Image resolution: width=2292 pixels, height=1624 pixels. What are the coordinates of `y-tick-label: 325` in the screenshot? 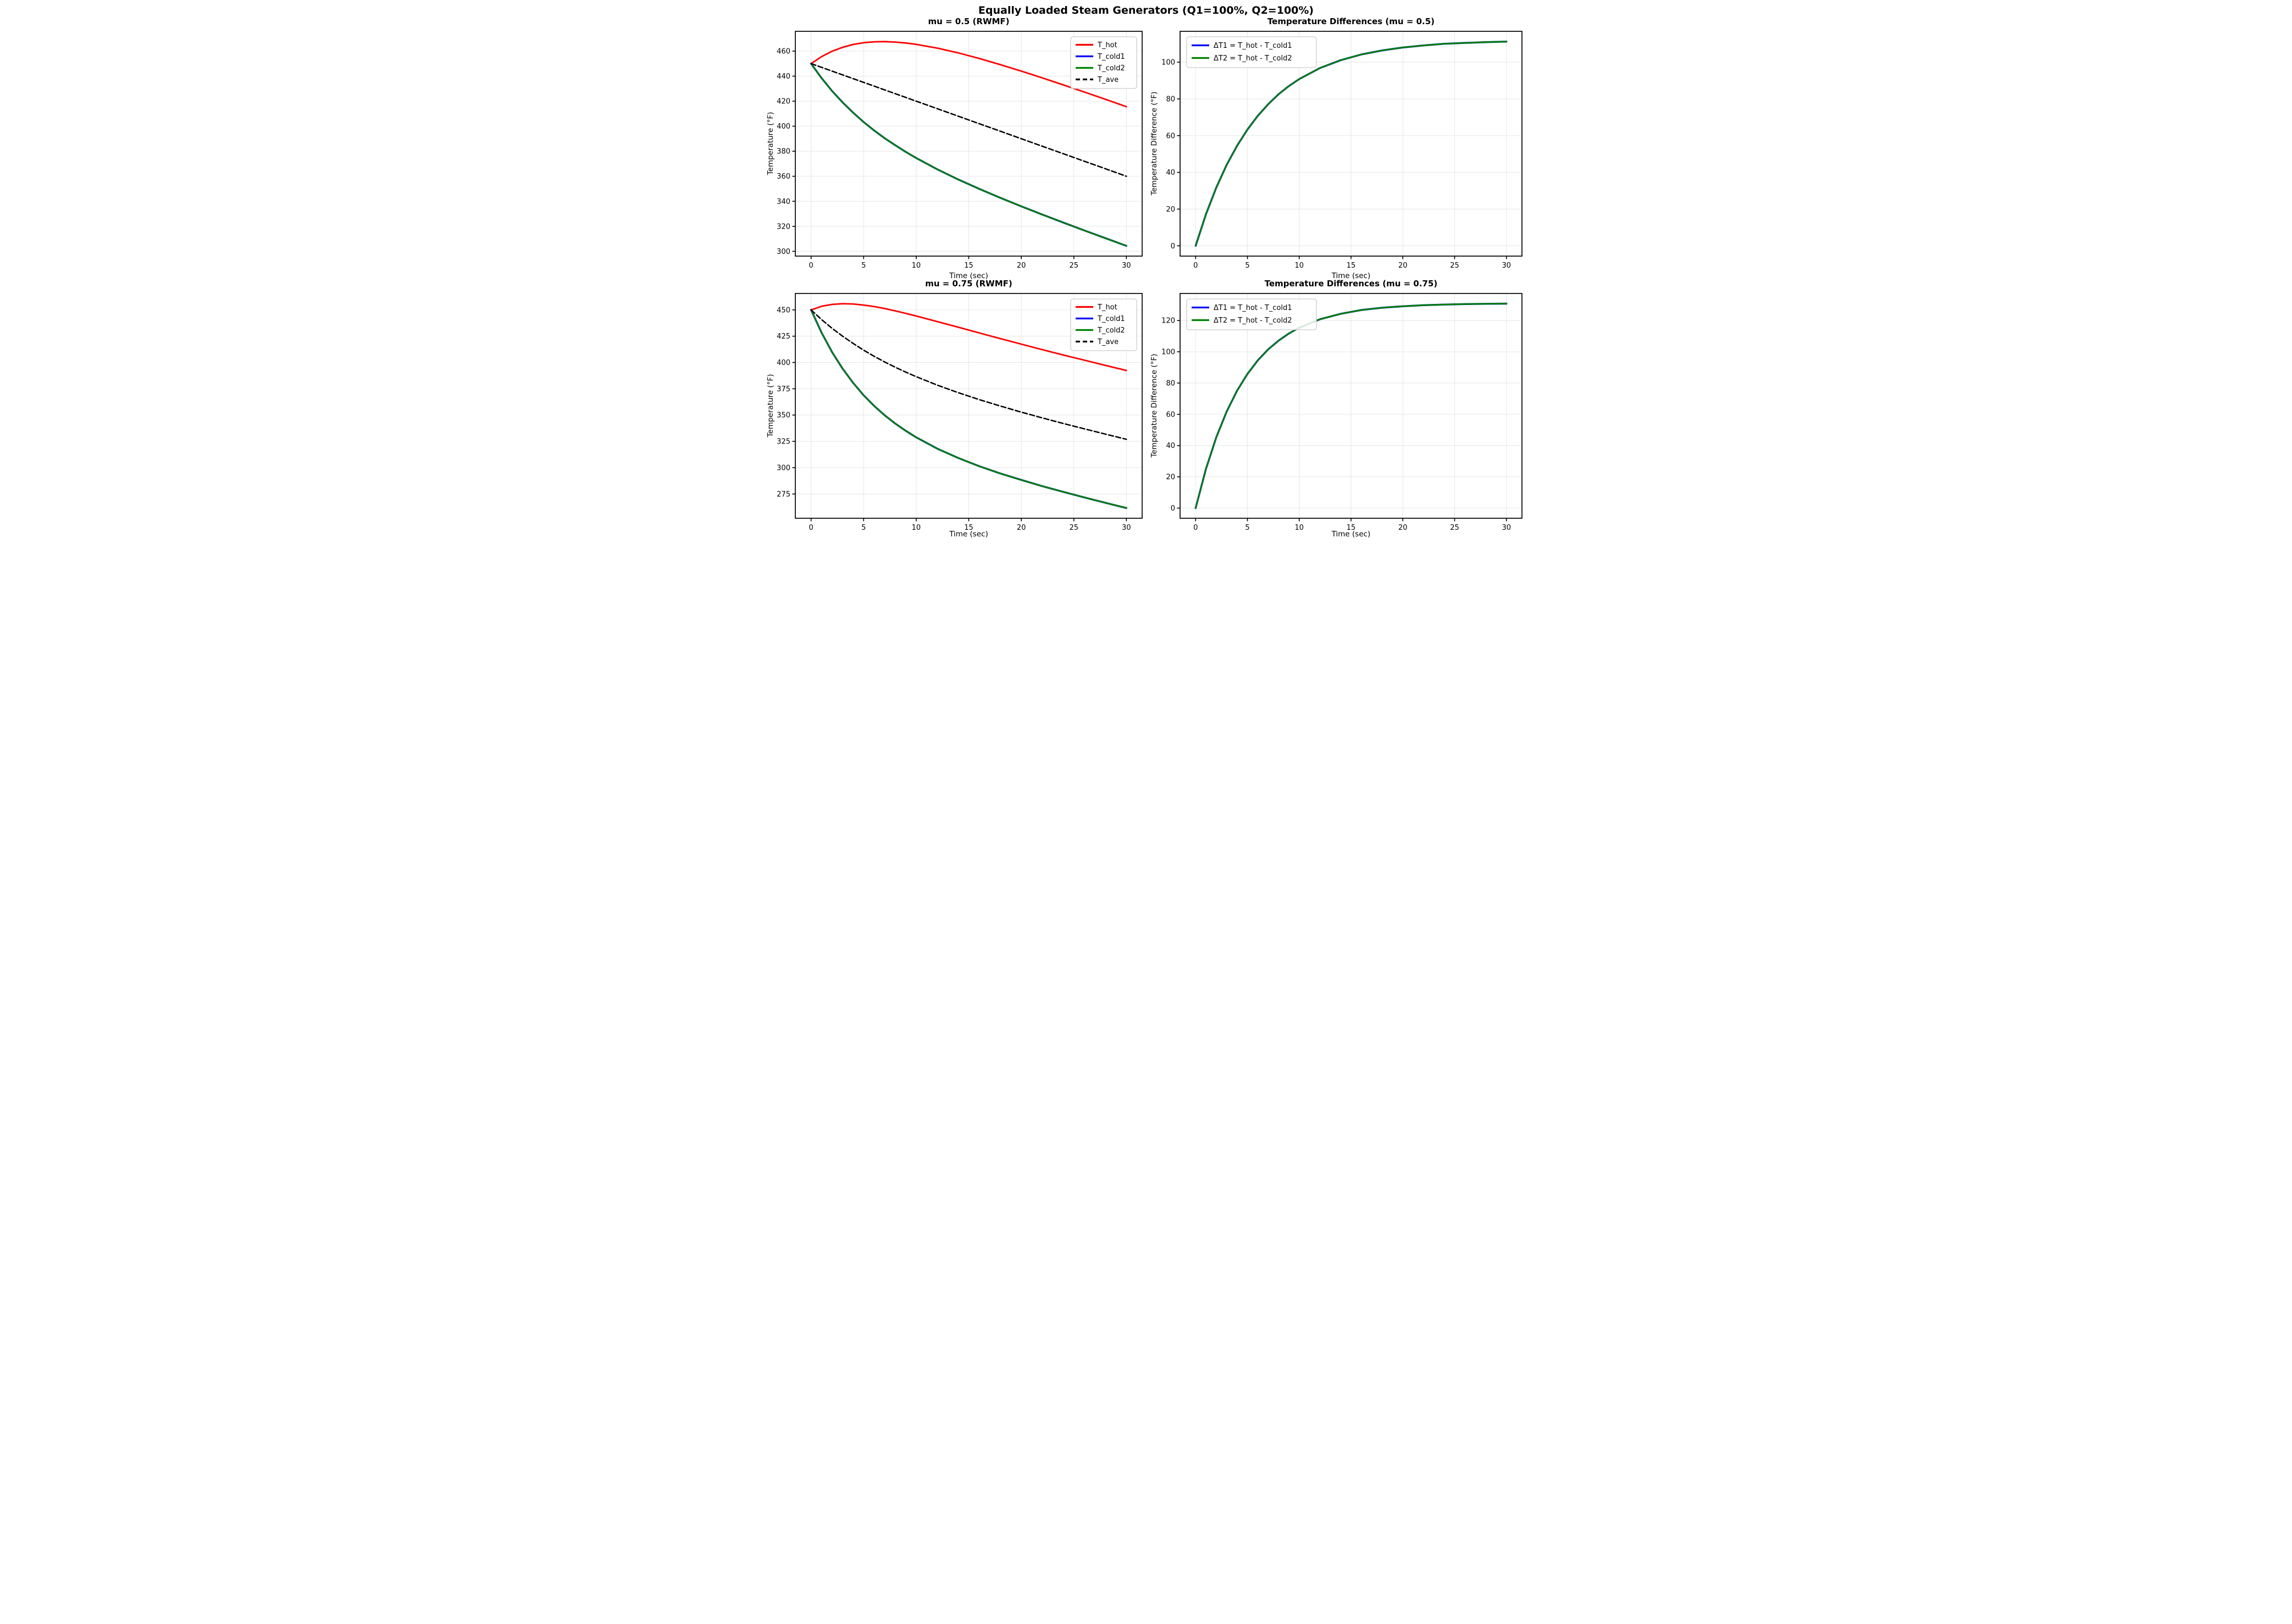 It's located at (783, 442).